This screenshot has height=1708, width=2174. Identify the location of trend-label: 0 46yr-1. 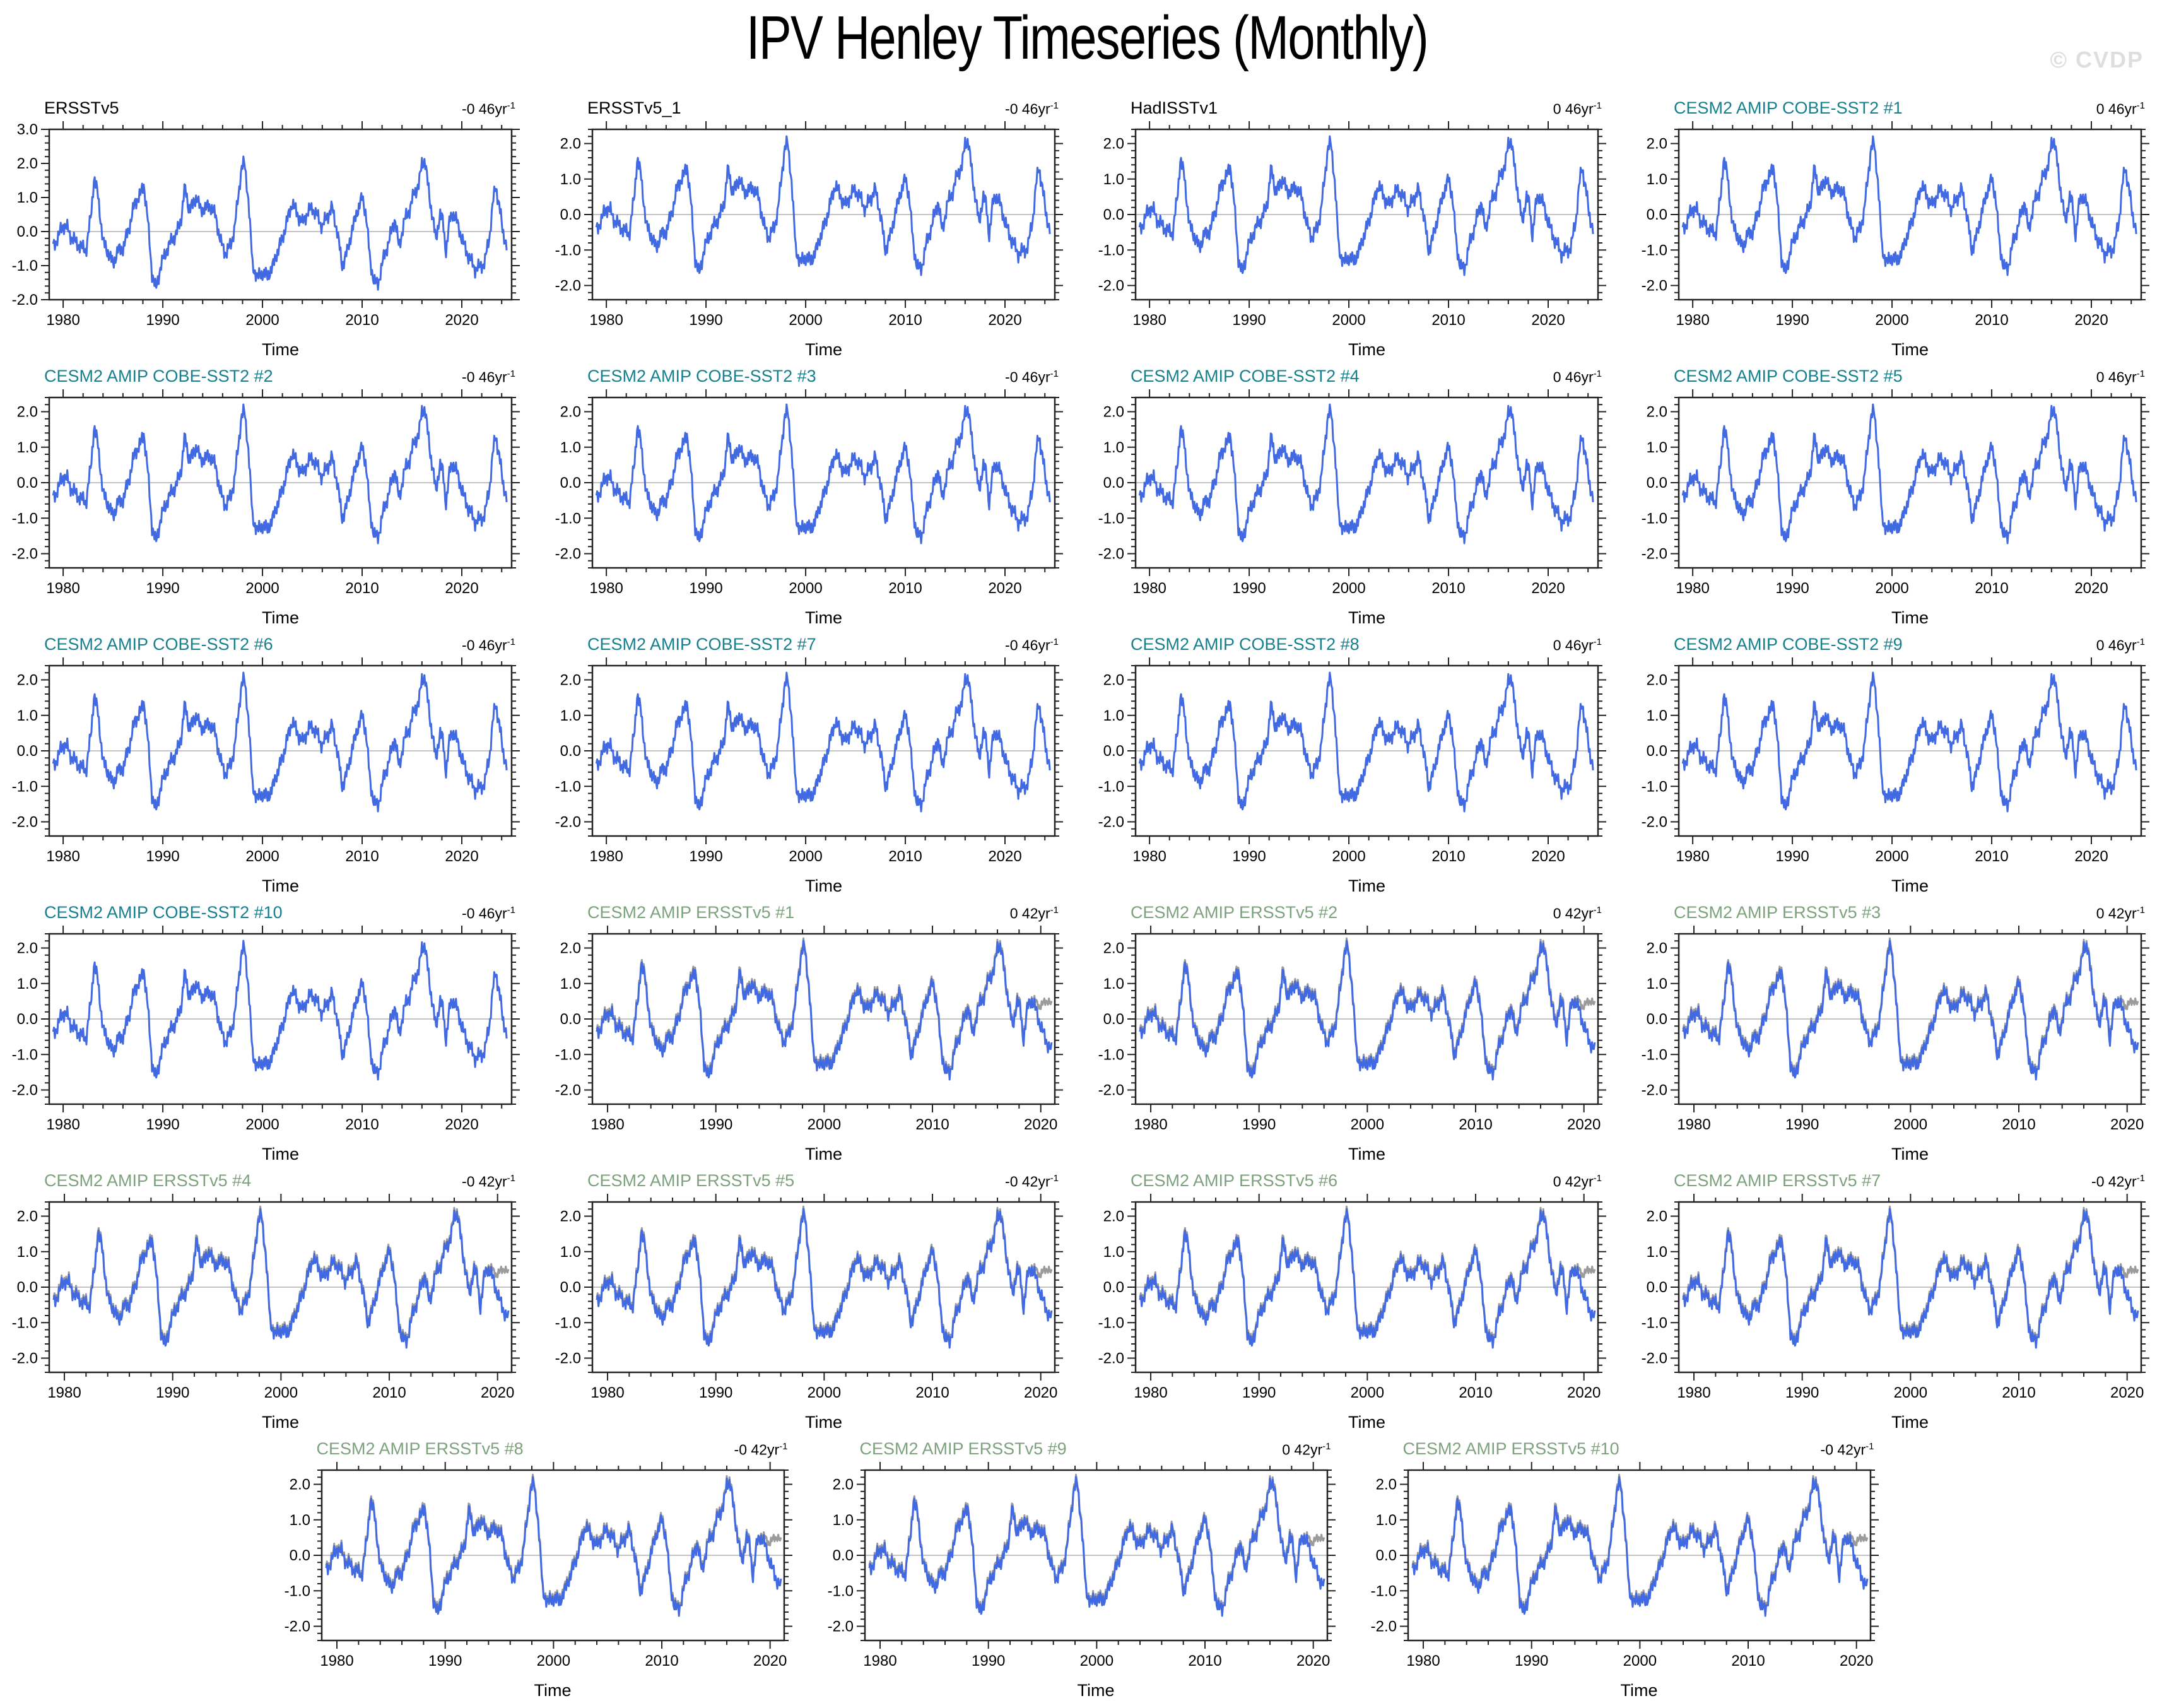
(2120, 109).